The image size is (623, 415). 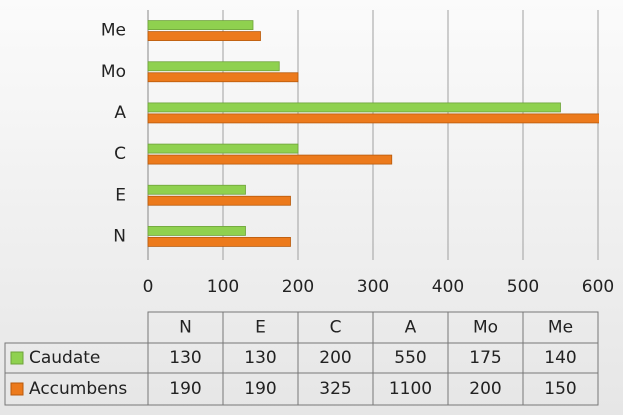 I want to click on x-tick-label: 200, so click(x=298, y=287).